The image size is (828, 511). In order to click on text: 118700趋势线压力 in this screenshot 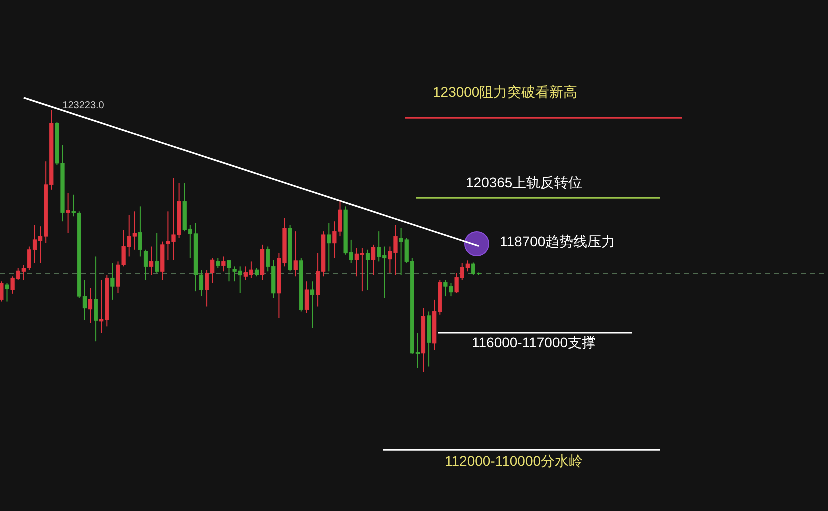, I will do `click(558, 242)`.